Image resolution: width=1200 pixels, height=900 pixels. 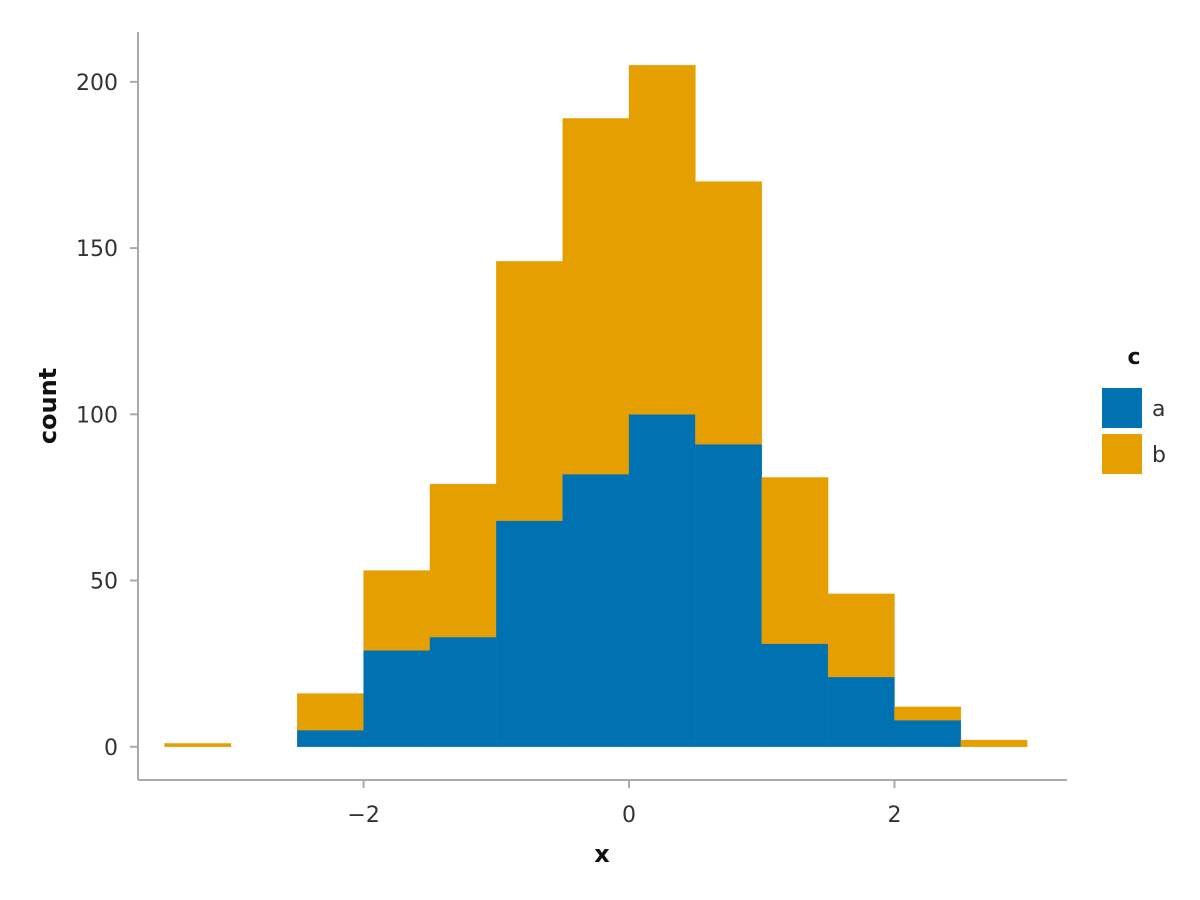 What do you see at coordinates (894, 815) in the screenshot?
I see `x-tick-label: 2` at bounding box center [894, 815].